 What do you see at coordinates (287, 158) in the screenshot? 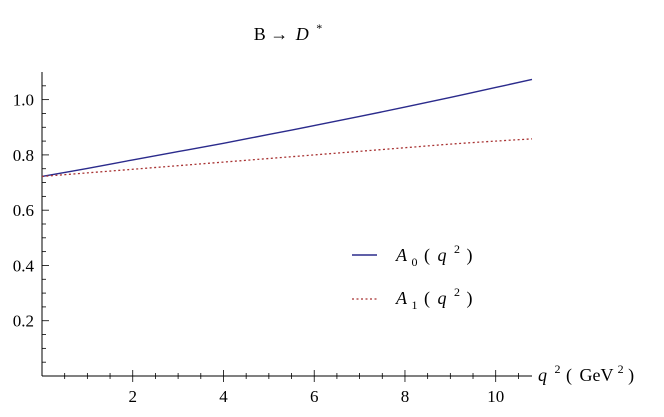
I see `series-a1-line` at bounding box center [287, 158].